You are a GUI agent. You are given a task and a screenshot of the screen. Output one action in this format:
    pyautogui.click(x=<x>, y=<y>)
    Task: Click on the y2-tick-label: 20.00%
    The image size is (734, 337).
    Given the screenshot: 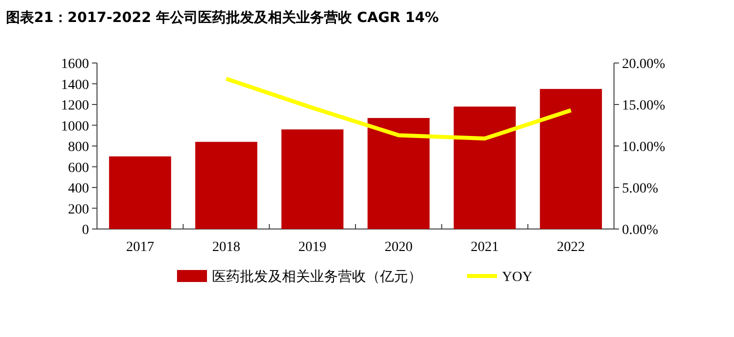 What is the action you would take?
    pyautogui.click(x=644, y=64)
    